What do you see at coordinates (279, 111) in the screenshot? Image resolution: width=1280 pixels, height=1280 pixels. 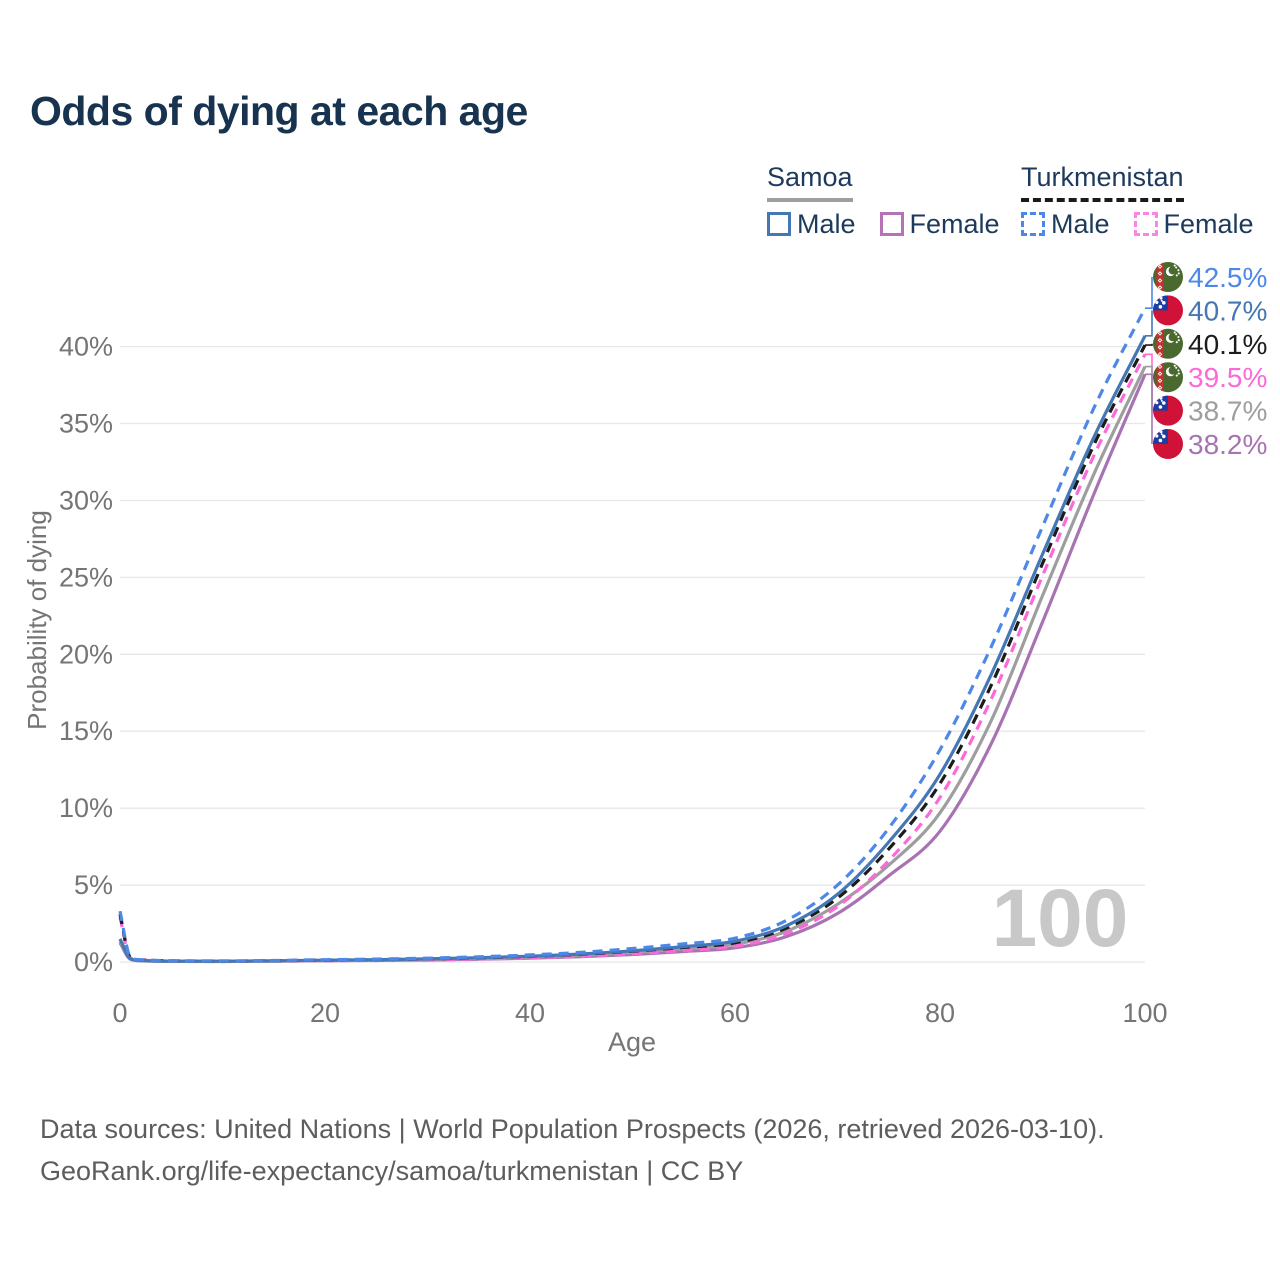 I see `page-title: Odds of dying at each age` at bounding box center [279, 111].